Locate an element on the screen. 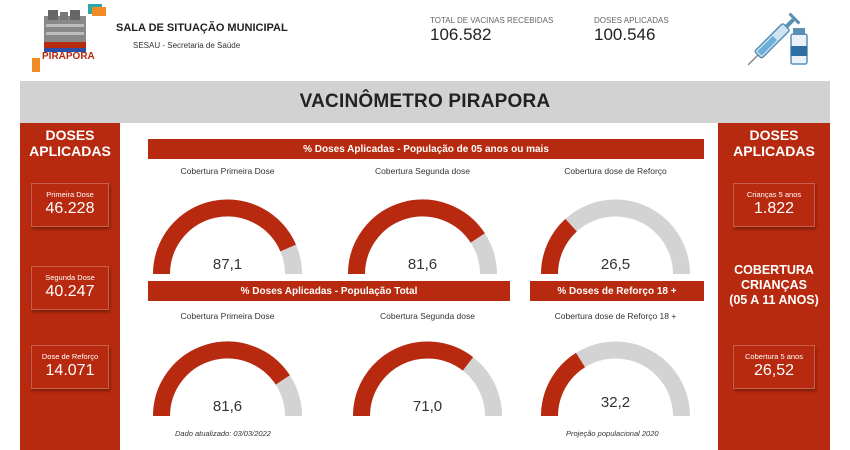 The height and width of the screenshot is (450, 850). gauge-booster-18-plus is located at coordinates (615, 379).